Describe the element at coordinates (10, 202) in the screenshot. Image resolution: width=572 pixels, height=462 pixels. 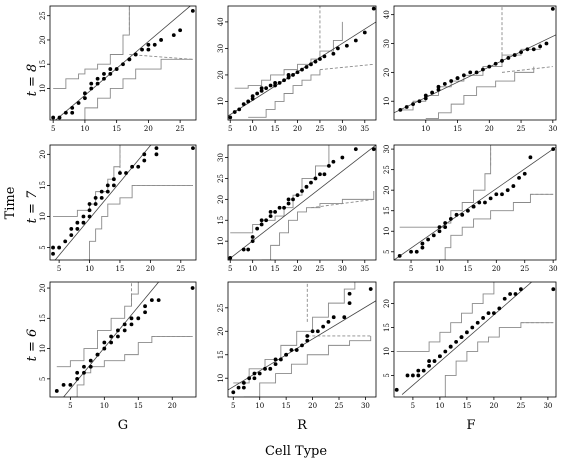
I see `y-axis-title: Time` at that location.